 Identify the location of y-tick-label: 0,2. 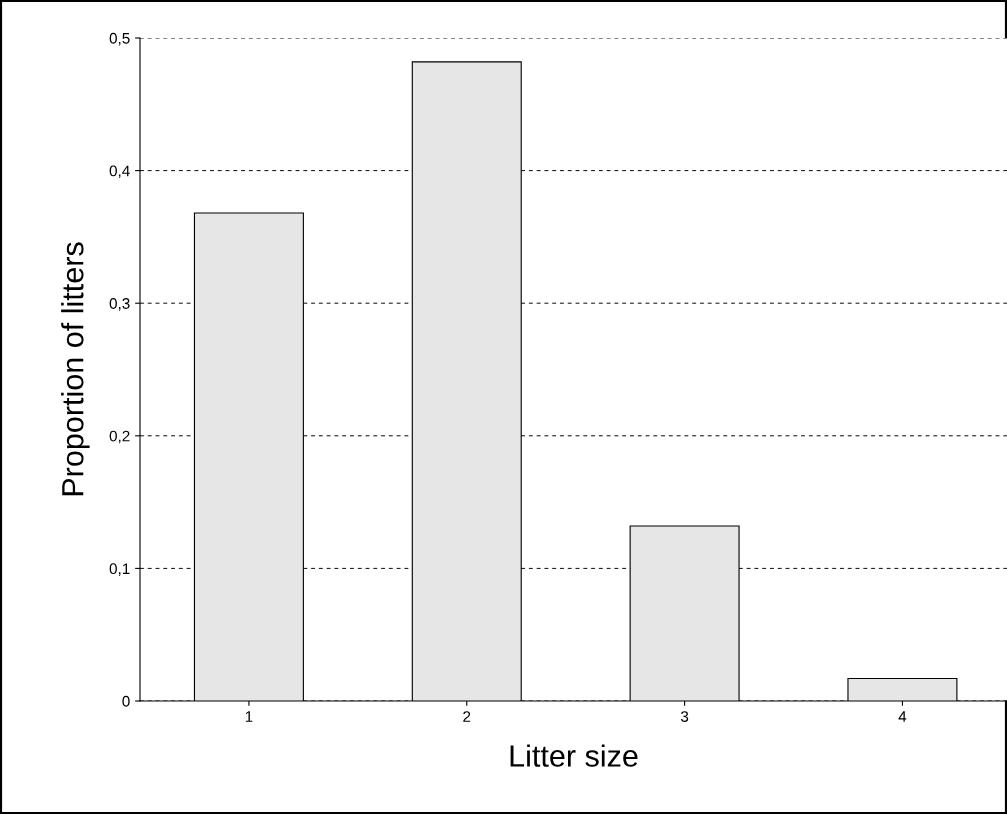
(119, 437).